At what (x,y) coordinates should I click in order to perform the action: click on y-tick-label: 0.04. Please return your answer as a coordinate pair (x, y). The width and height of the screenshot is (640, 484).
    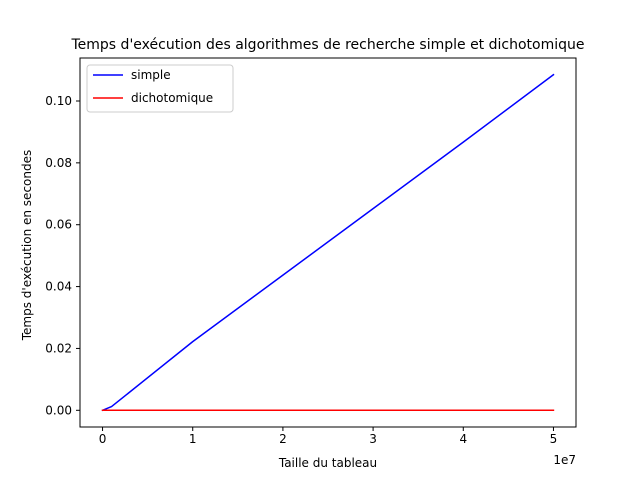
    Looking at the image, I should click on (58, 287).